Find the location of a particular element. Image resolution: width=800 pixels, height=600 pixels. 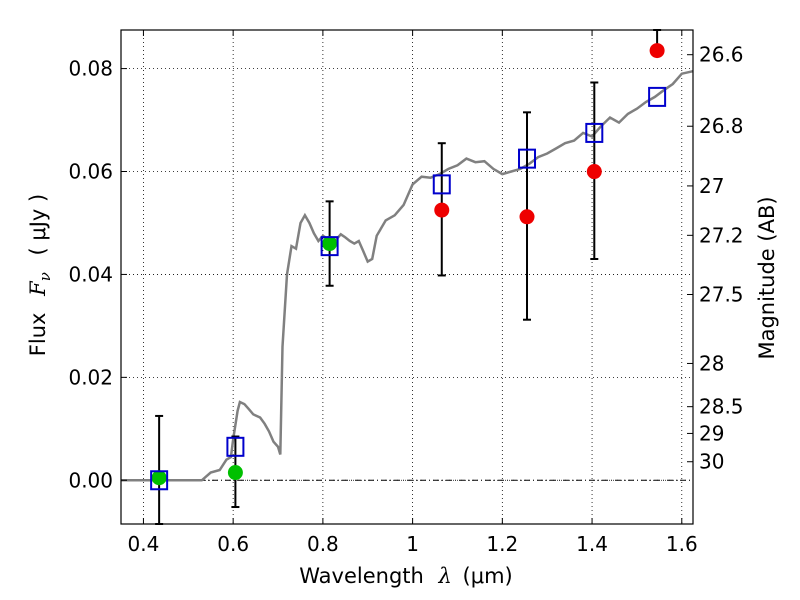

right-tick-label: 27.2 is located at coordinates (721, 235).